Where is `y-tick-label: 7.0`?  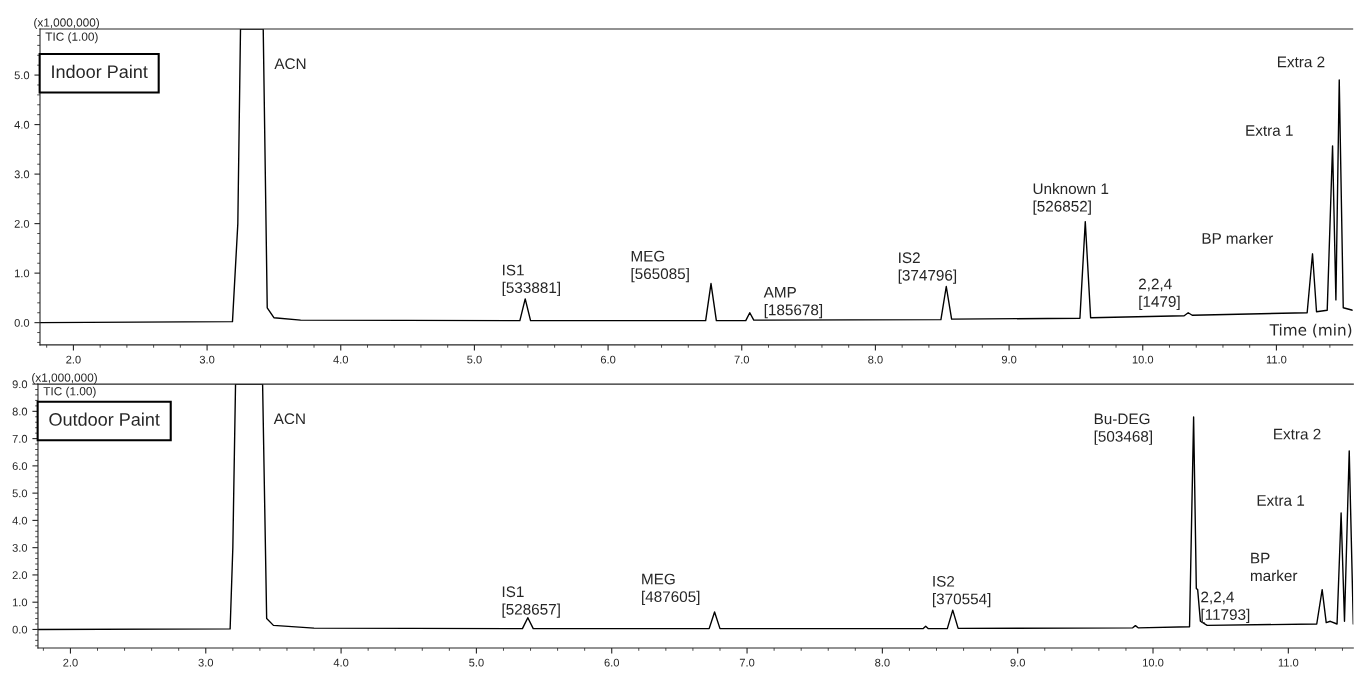
y-tick-label: 7.0 is located at coordinates (20, 438).